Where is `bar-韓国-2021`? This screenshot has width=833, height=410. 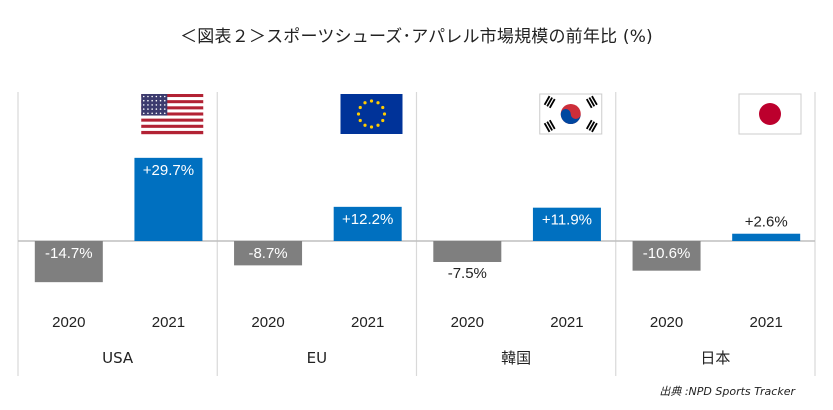
bar-韓国-2021 is located at coordinates (566, 224).